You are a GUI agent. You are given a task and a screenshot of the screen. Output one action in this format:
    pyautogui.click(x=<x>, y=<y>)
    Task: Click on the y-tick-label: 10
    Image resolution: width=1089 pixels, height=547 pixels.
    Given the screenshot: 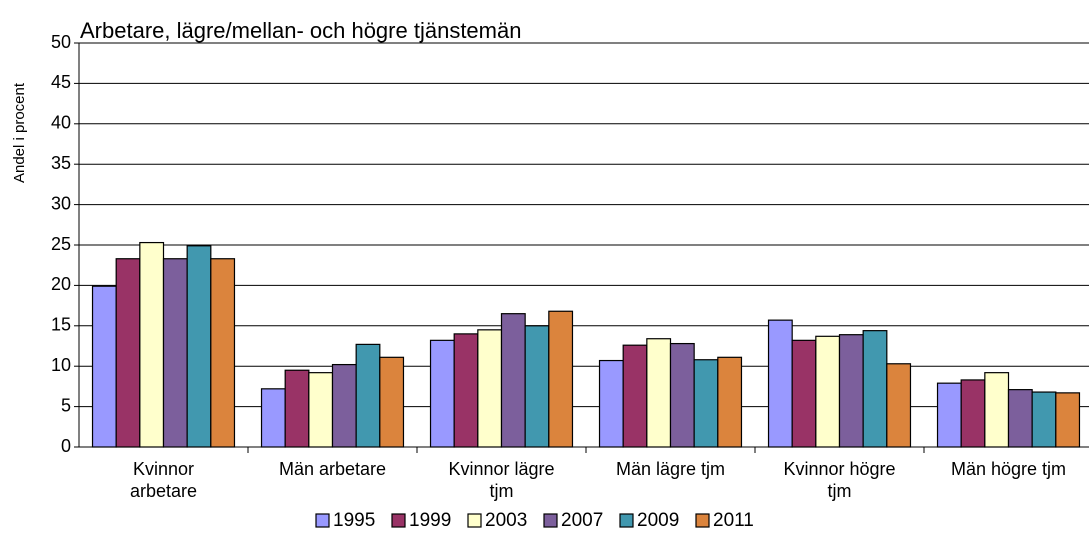 What is the action you would take?
    pyautogui.click(x=61, y=365)
    